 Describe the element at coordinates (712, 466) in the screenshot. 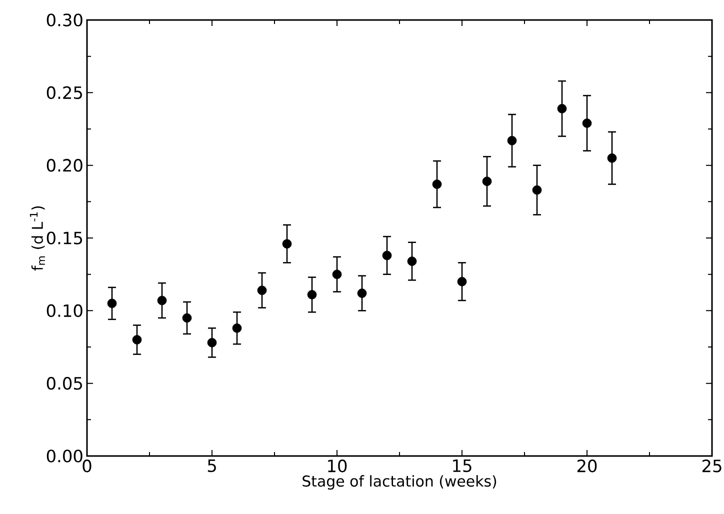

I see `x-tick-label: 25` at that location.